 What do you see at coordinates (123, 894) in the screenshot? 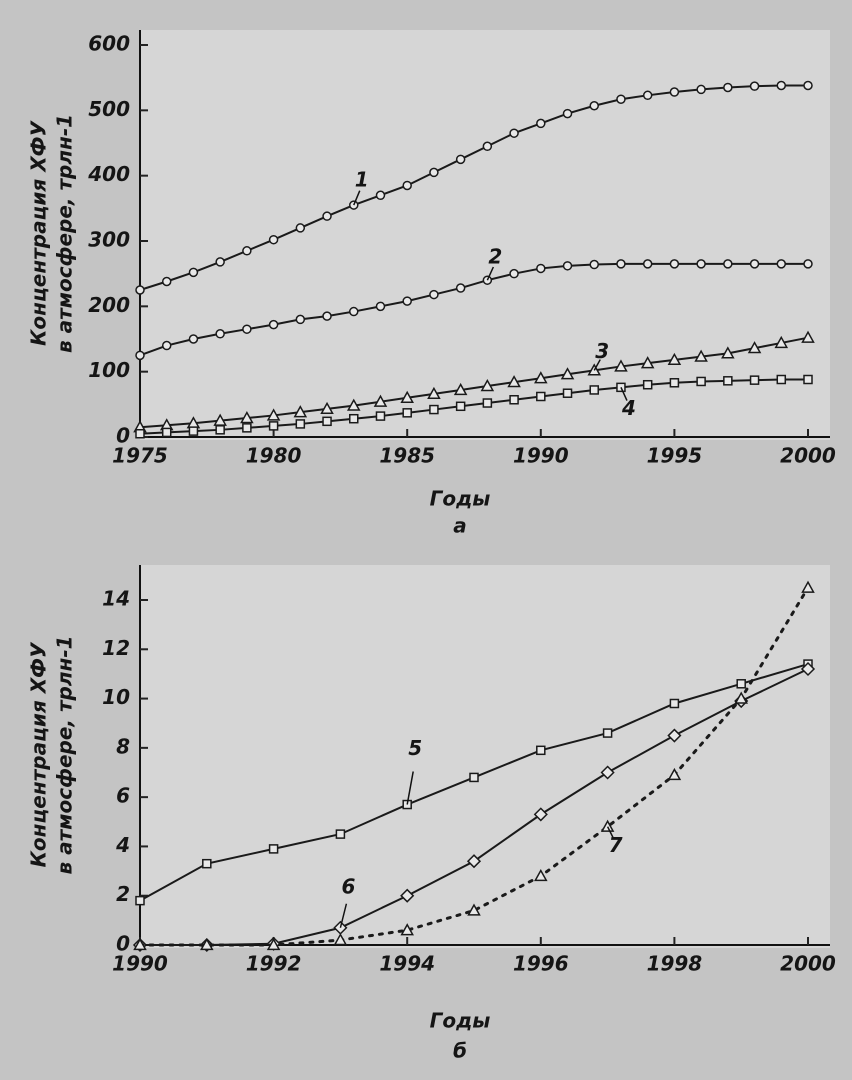
I see `y-tick-label: 2` at bounding box center [123, 894].